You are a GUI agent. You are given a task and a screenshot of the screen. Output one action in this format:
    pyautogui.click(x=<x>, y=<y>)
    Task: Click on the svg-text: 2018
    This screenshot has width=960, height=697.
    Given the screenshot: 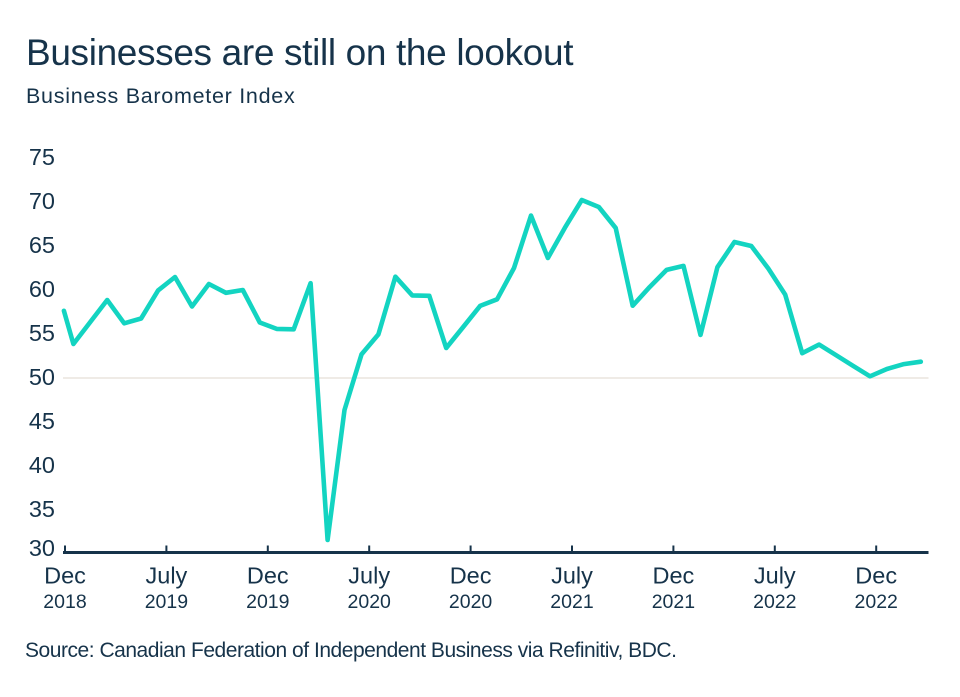 What is the action you would take?
    pyautogui.click(x=64, y=602)
    